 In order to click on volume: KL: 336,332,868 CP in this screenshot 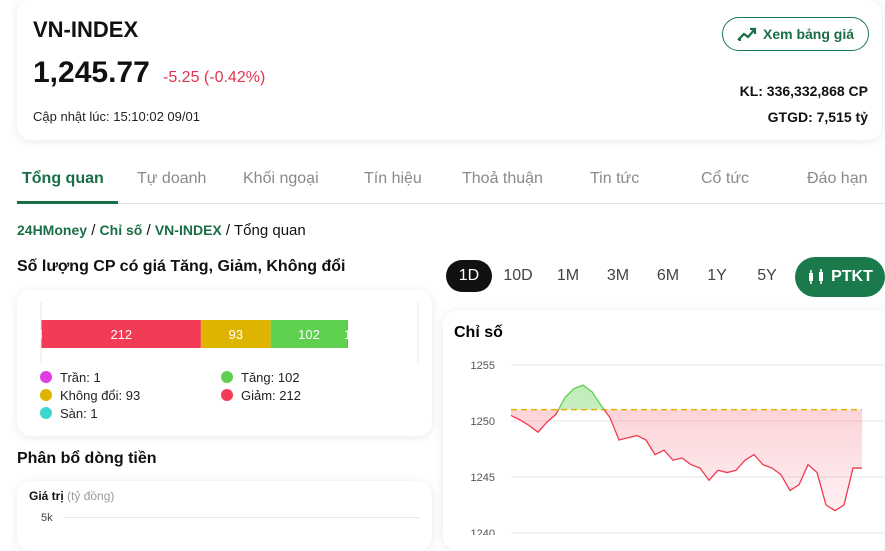, I will do `click(803, 91)`.